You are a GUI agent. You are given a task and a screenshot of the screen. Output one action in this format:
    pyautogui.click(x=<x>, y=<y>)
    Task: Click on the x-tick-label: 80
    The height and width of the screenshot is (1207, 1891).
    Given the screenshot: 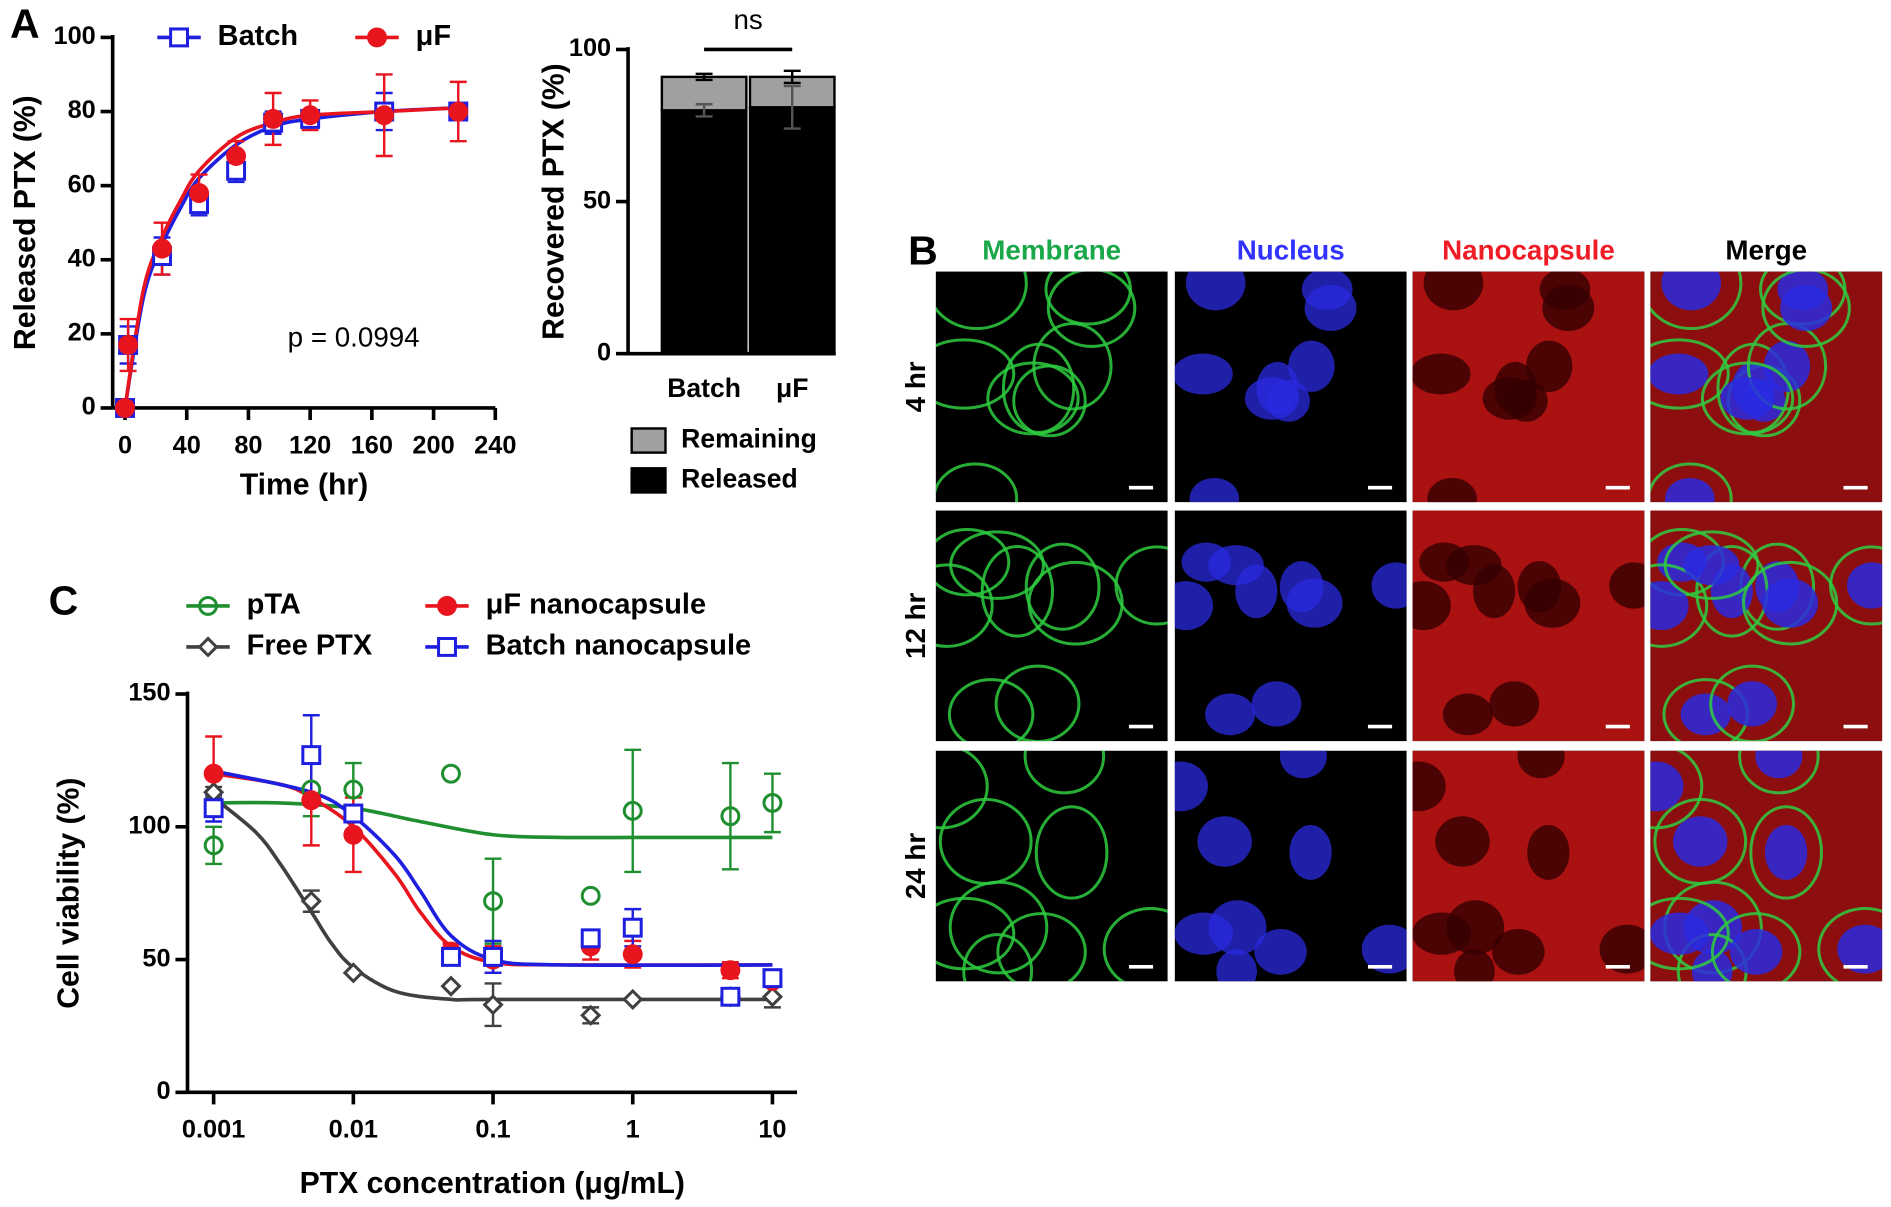 What is the action you would take?
    pyautogui.click(x=248, y=445)
    